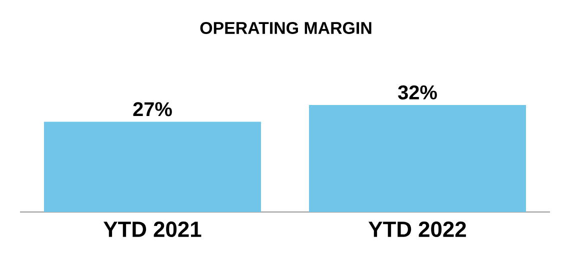 This screenshot has width=572, height=280. I want to click on data-label: 32%, so click(417, 92).